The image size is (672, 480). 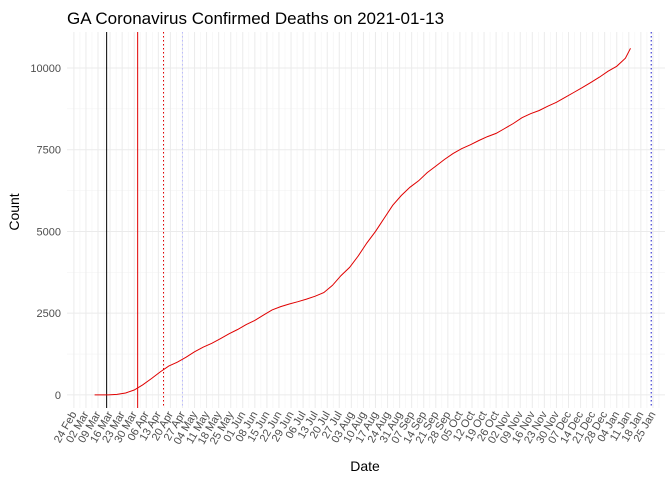 I want to click on y-tick-label: 5000, so click(x=49, y=232).